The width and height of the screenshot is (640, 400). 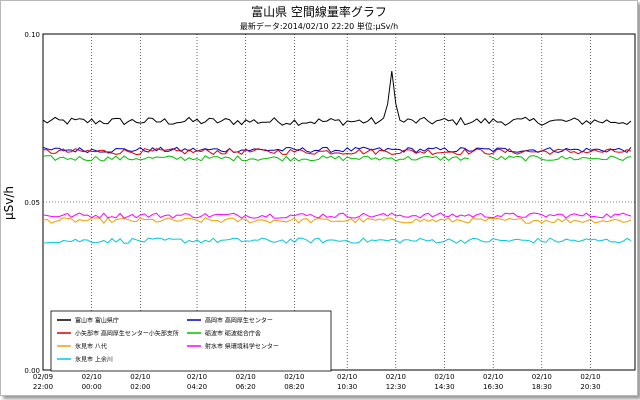 I want to click on x-tick-time: 20:30, so click(x=590, y=387).